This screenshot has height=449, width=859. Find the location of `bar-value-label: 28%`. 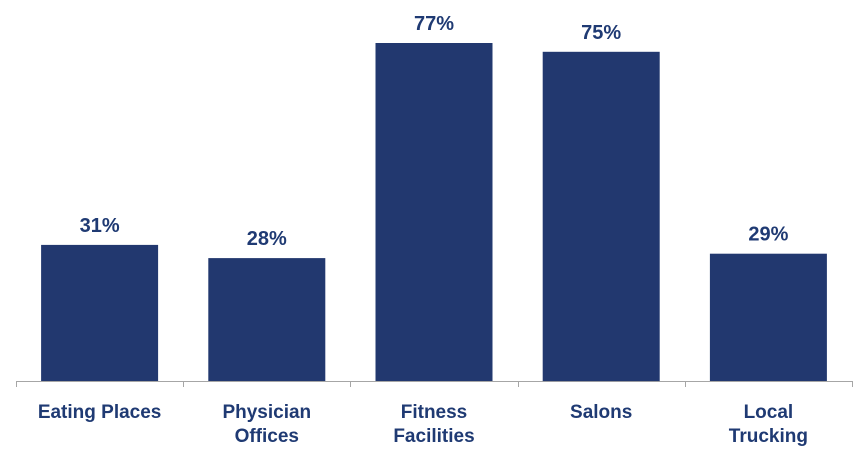

bar-value-label: 28% is located at coordinates (267, 239).